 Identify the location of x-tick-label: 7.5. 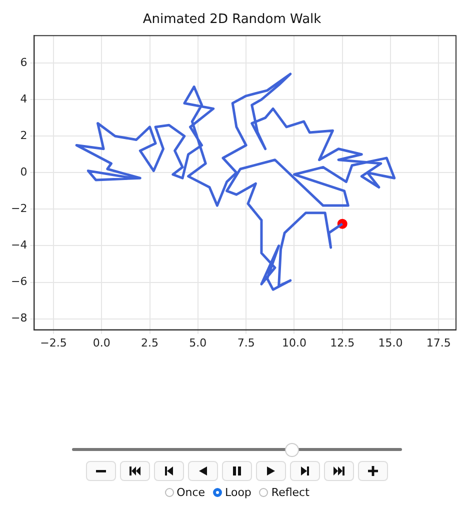
(246, 343).